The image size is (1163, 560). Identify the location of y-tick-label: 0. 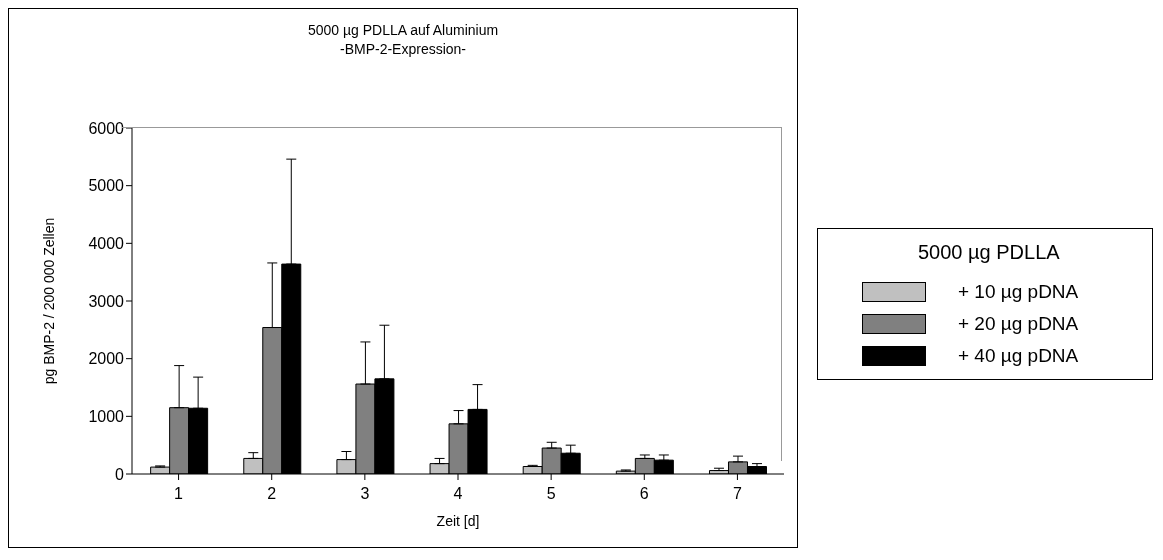
(120, 474).